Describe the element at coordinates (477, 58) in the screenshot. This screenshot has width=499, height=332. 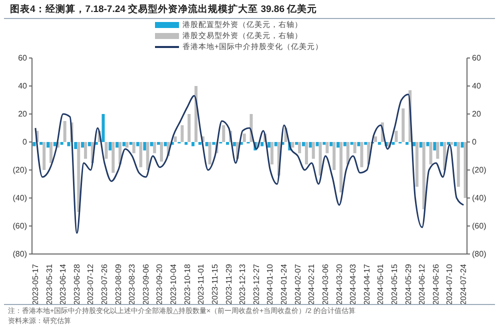
I see `y2-tick-label: 60` at that location.